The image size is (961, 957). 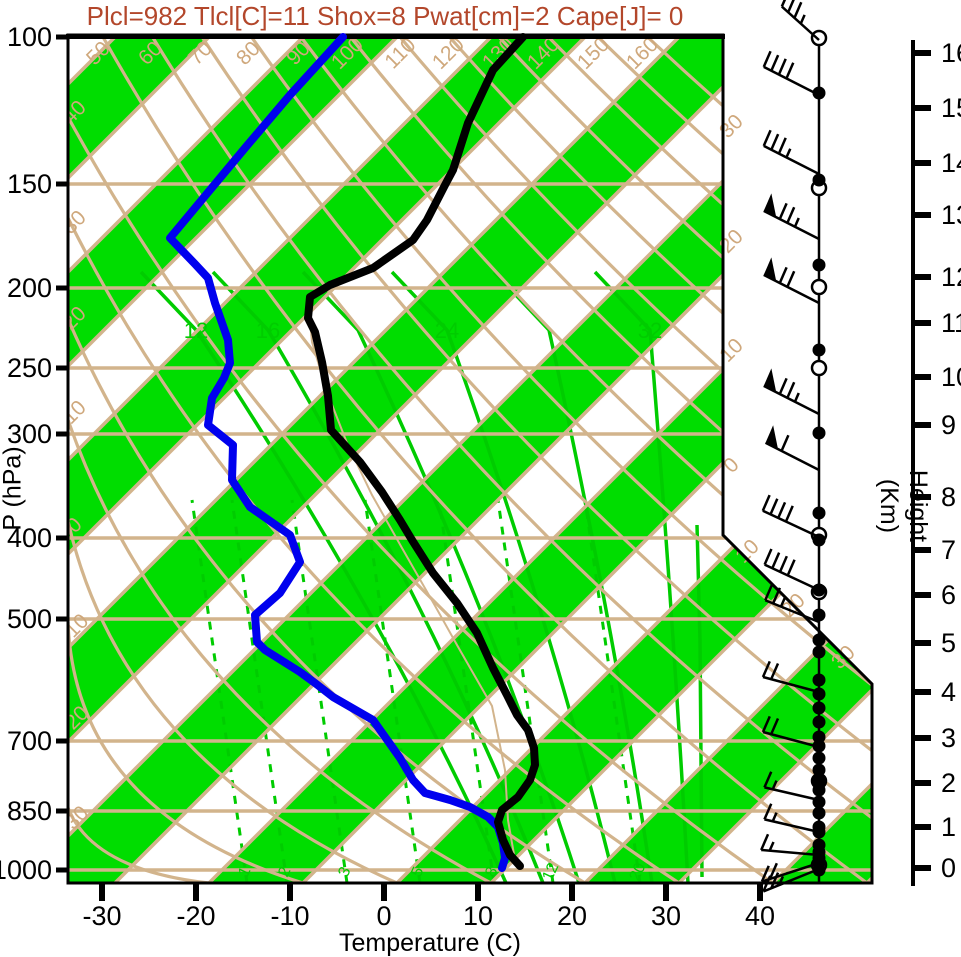 I want to click on svg-text: 8, so click(x=948, y=497).